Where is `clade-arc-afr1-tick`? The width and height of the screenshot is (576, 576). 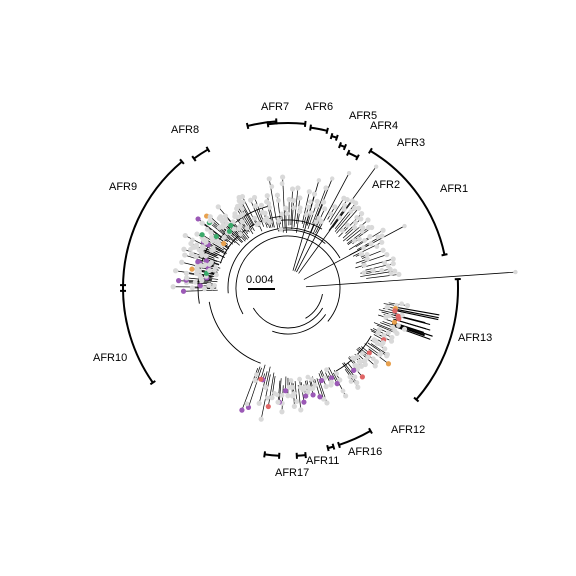 clade-arc-afr1-tick is located at coordinates (370, 150).